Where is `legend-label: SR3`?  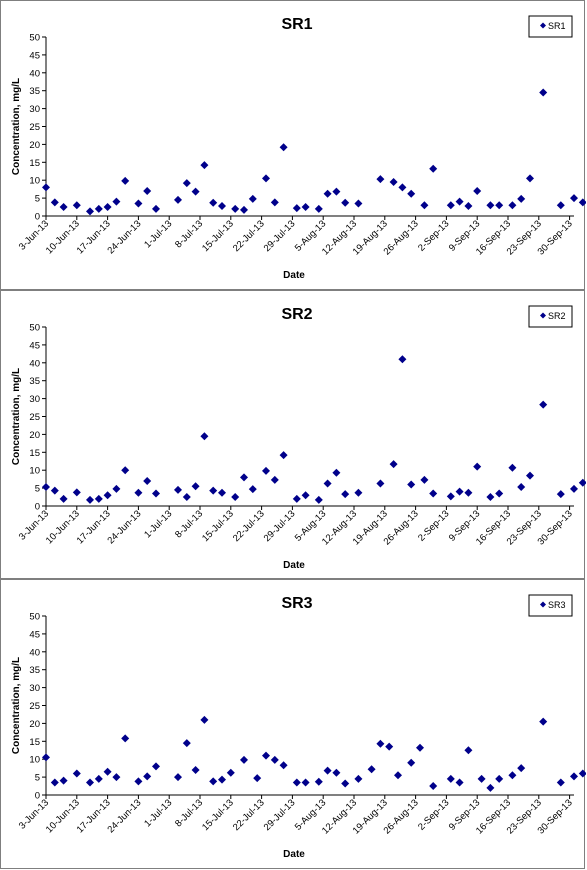 legend-label: SR3 is located at coordinates (557, 605).